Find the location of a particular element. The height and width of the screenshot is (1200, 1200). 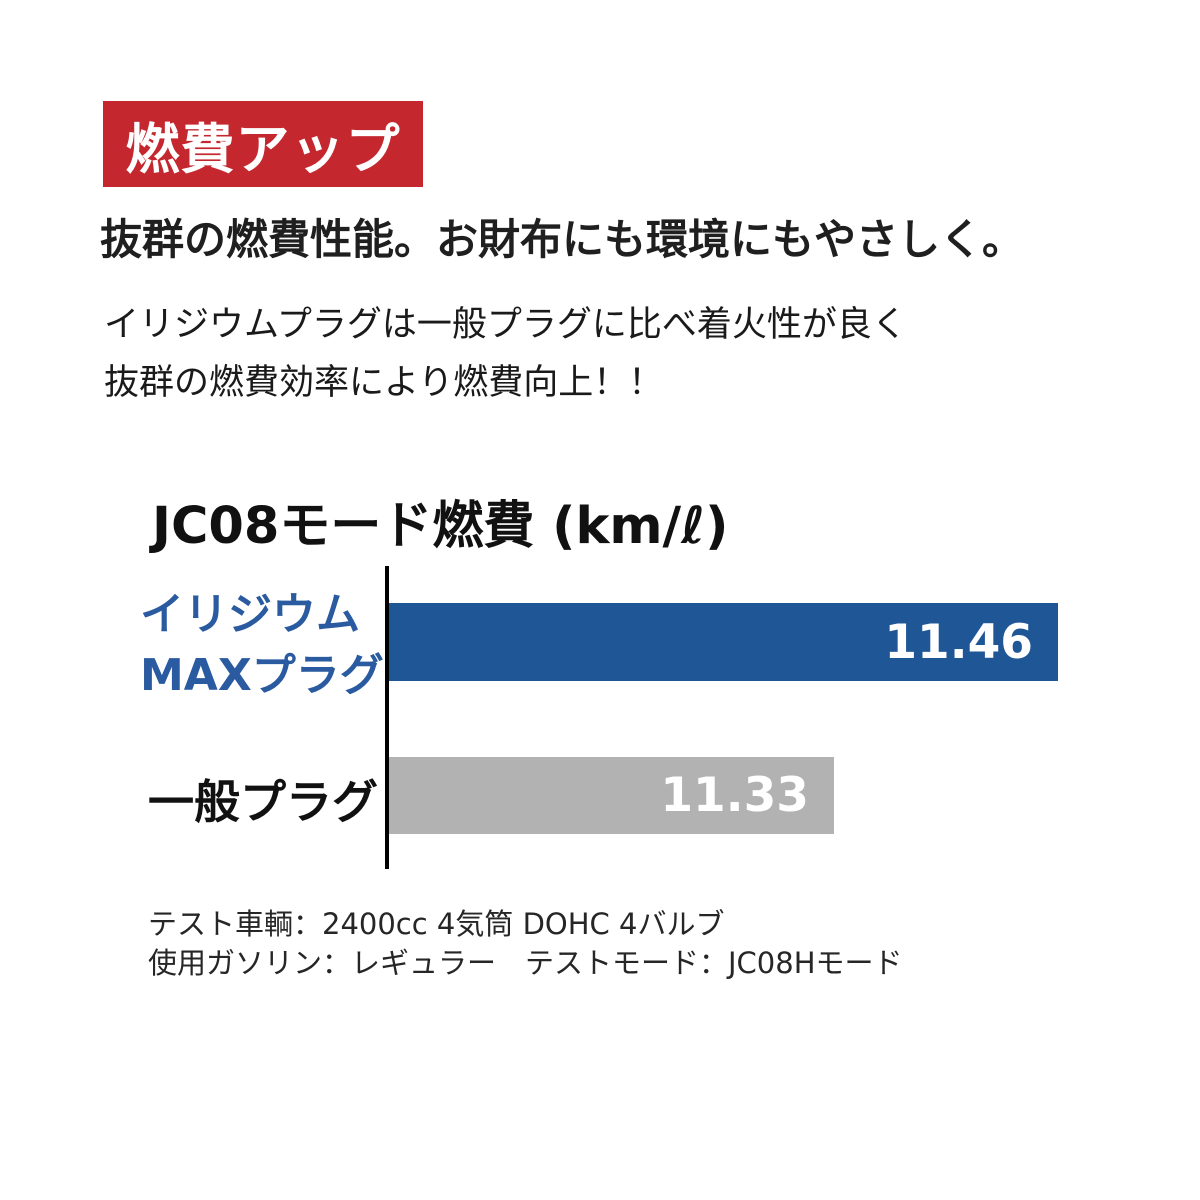

bar-value-iridium-max: 11.46 is located at coordinates (958, 642).